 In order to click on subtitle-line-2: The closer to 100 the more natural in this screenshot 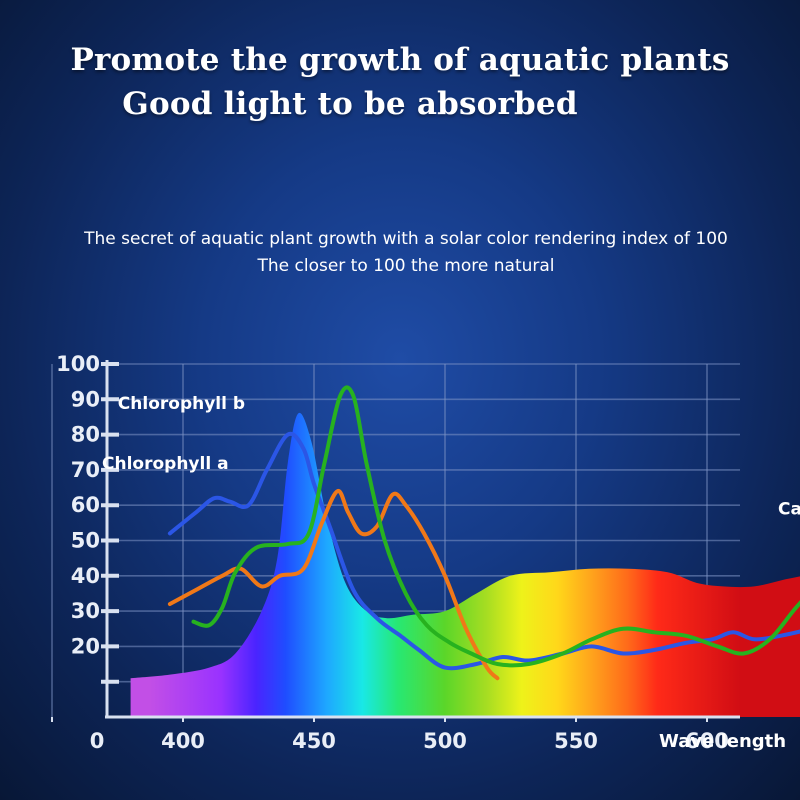, I will do `click(406, 266)`.